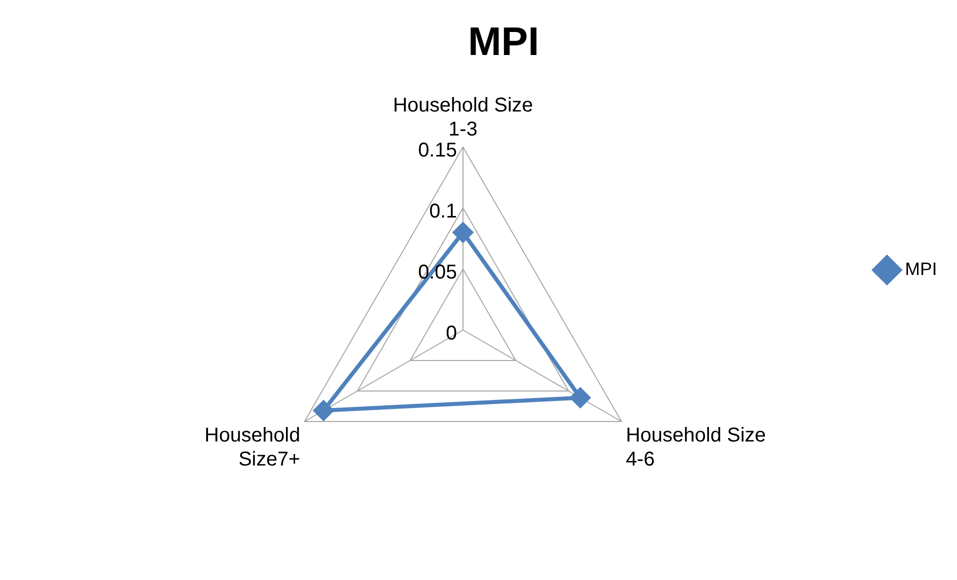 The image size is (957, 580). I want to click on chart-title: MPI, so click(504, 42).